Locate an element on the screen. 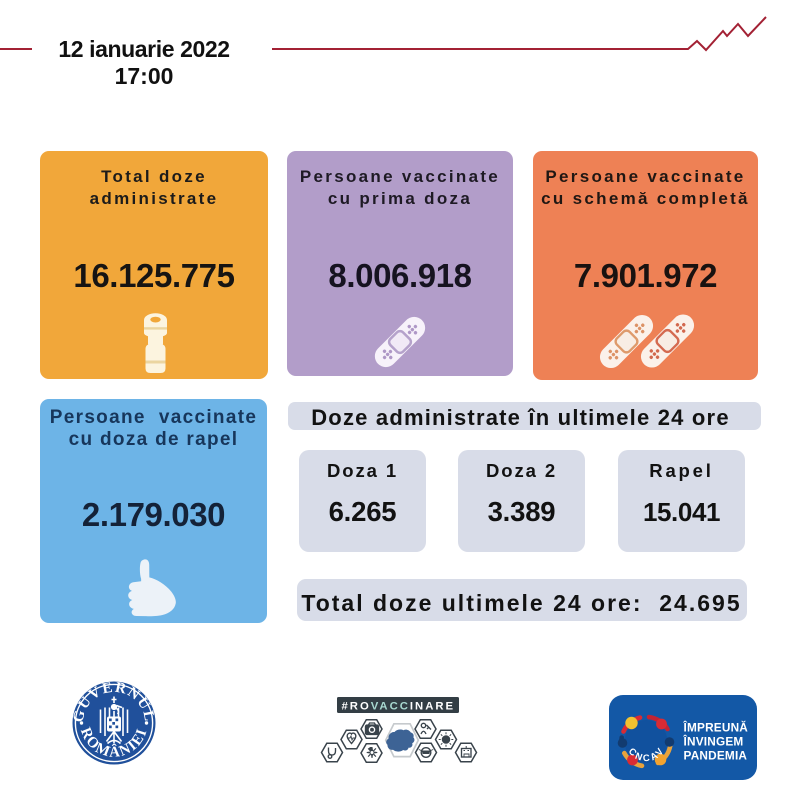 The width and height of the screenshot is (800, 800). svg-text: ÎNVINGEM is located at coordinates (713, 742).